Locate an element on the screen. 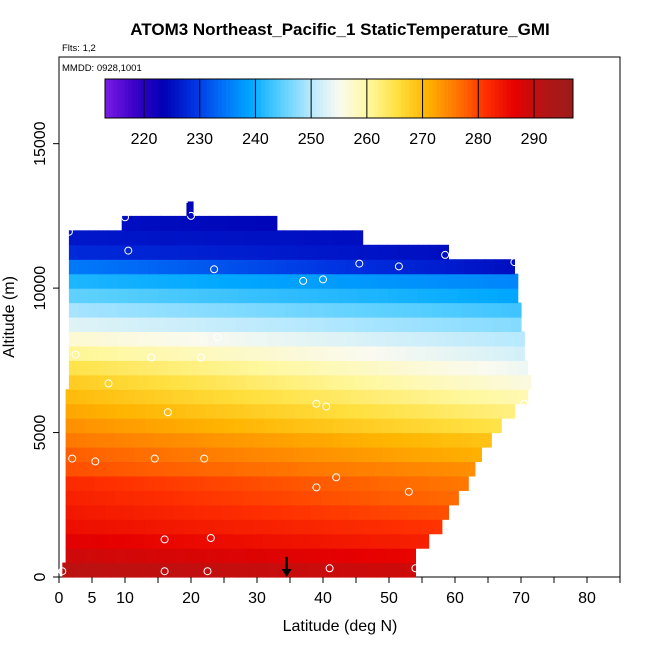 The height and width of the screenshot is (650, 650). x-tick-label: 70 is located at coordinates (521, 598).